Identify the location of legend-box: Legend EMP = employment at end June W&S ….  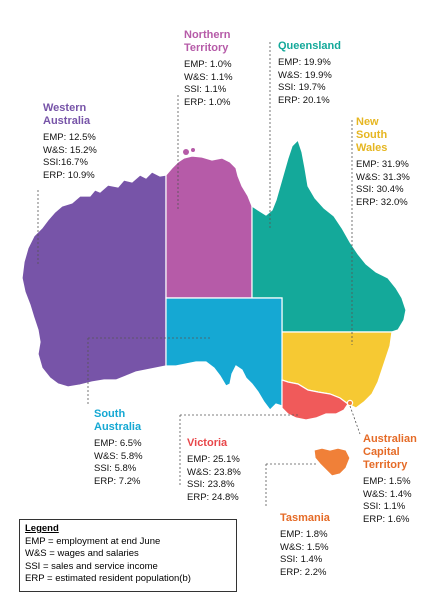
(128, 555).